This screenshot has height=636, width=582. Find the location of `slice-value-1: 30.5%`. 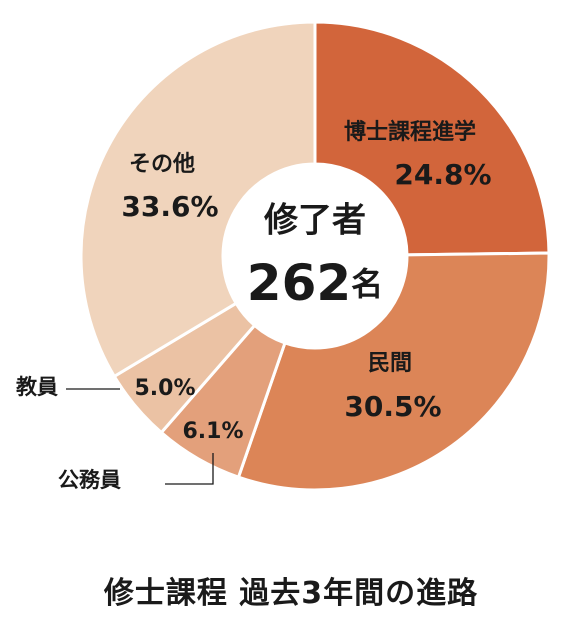

slice-value-1: 30.5% is located at coordinates (392, 406).